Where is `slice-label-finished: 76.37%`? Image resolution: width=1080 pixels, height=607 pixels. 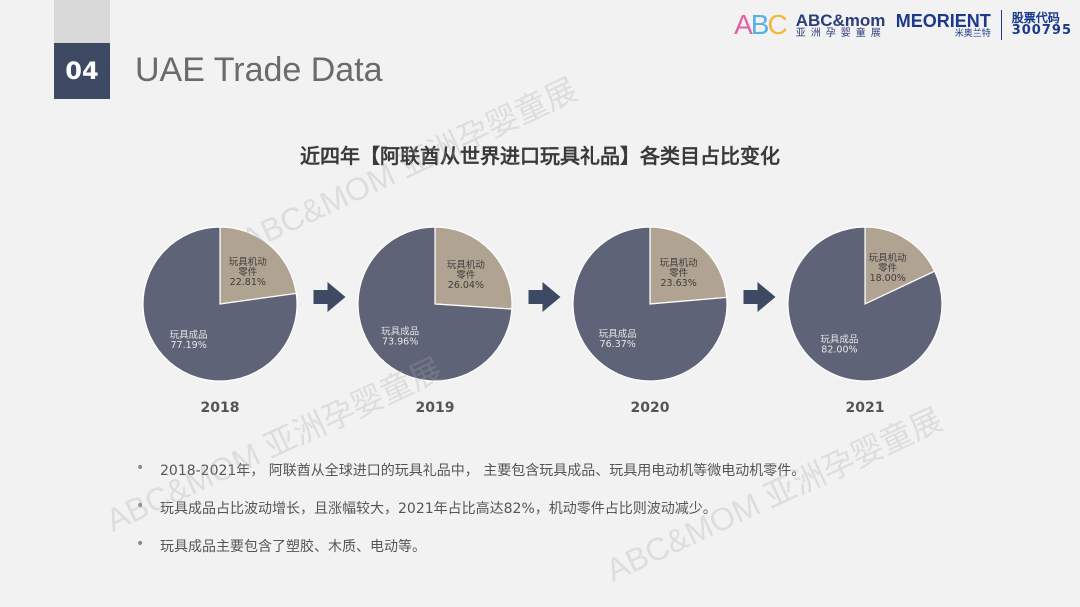 slice-label-finished: 76.37% is located at coordinates (618, 344).